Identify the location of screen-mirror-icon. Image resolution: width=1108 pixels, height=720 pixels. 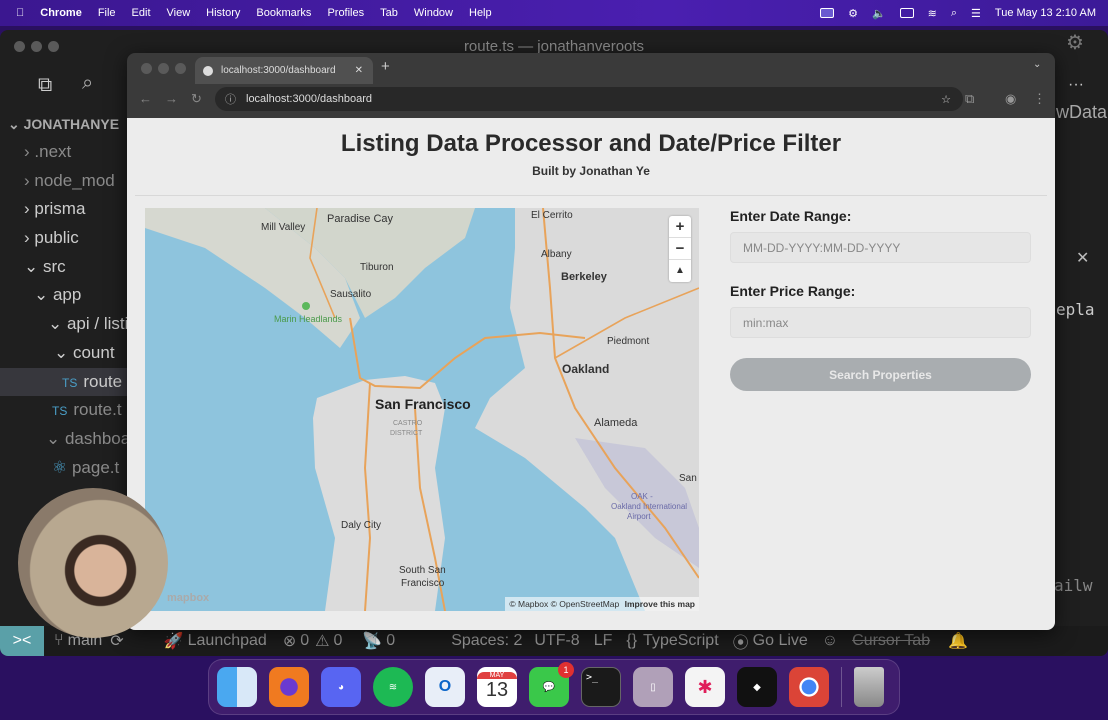
(827, 13).